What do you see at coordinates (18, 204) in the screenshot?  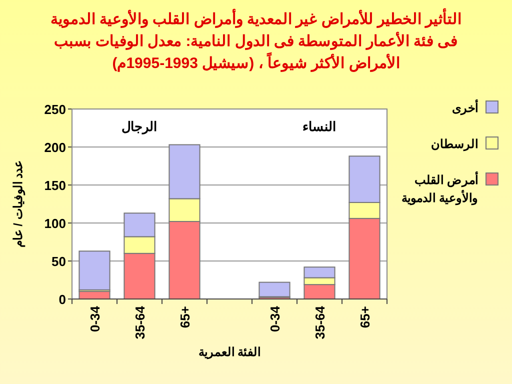 I see `y-axis-title: عدد الوفيات / عام` at bounding box center [18, 204].